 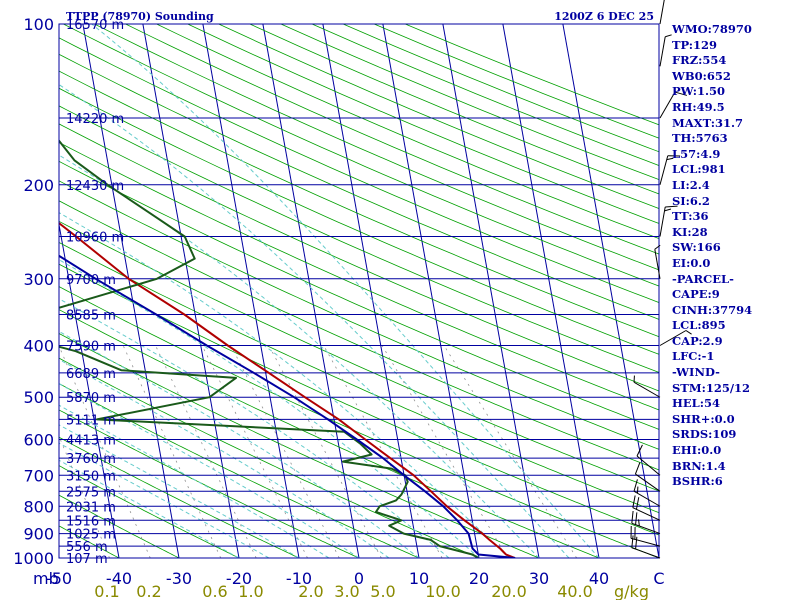 What do you see at coordinates (691, 184) in the screenshot?
I see `index-value: LI:2.4` at bounding box center [691, 184].